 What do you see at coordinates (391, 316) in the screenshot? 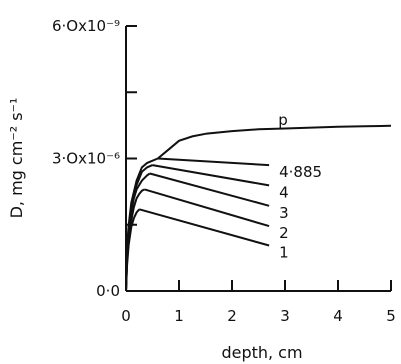
I see `x-tick-label: 5` at bounding box center [391, 316].